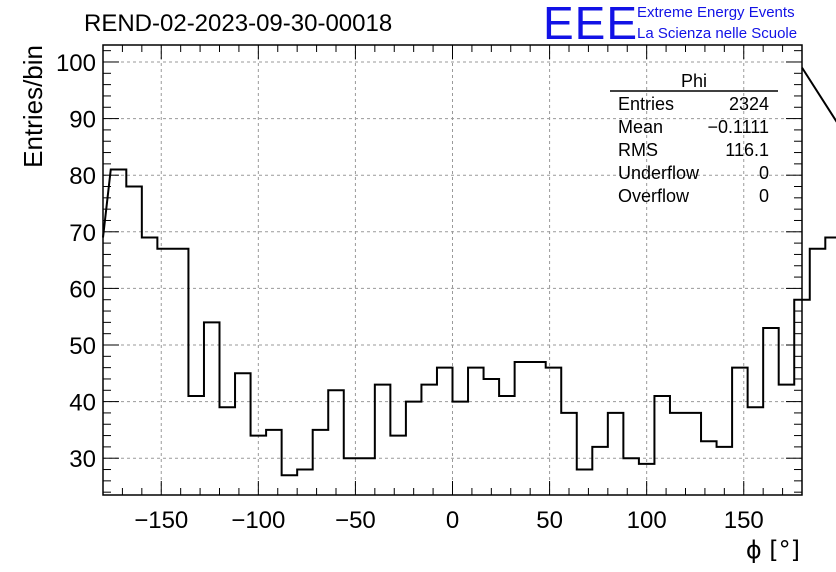  I want to click on x-tick-labels: −150 −100 −50 0 50 100 150, so click(449, 520).